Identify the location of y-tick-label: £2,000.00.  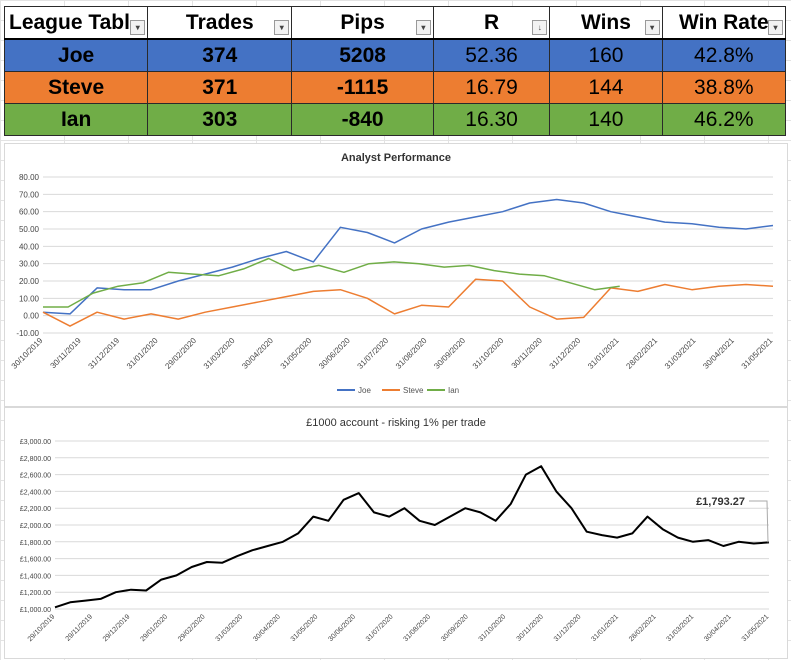
(35, 526).